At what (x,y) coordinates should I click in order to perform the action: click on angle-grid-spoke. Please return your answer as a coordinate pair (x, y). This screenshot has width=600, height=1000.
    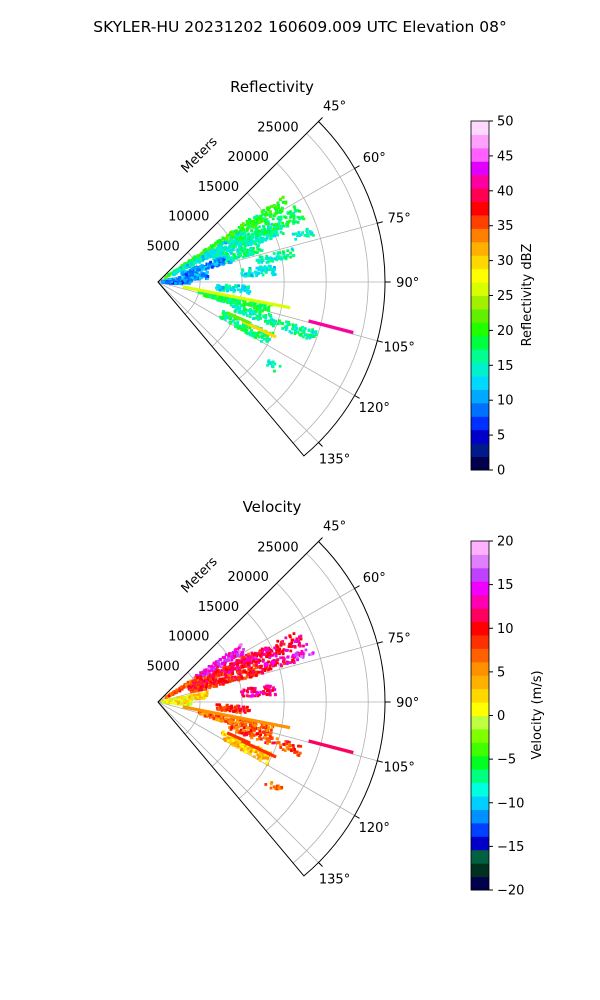
    Looking at the image, I should click on (238, 362).